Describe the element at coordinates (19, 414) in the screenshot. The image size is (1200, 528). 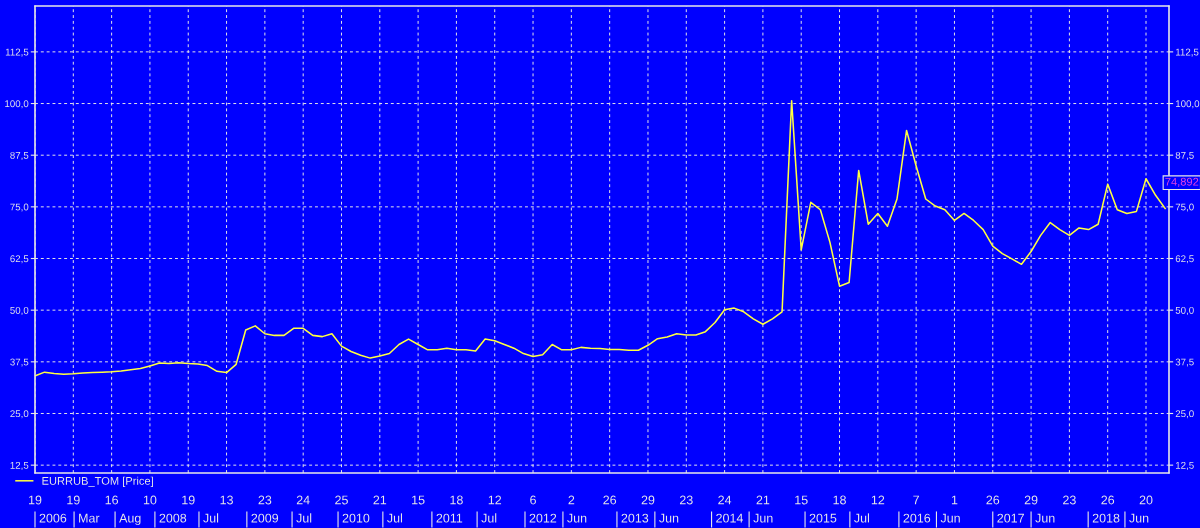
I see `y-tick-label: 25,0` at that location.